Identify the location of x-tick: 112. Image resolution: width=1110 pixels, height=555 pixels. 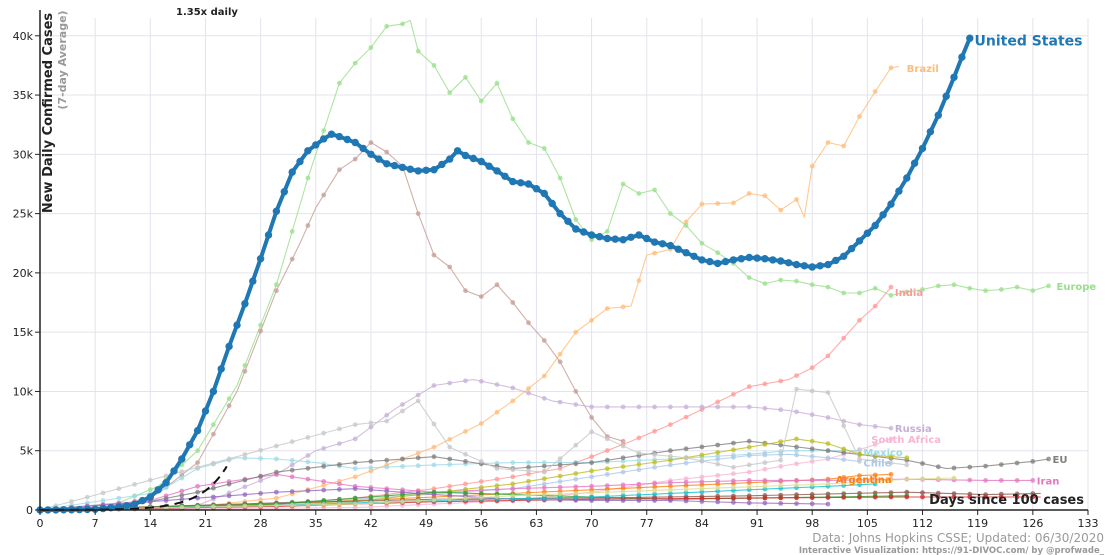
(922, 520).